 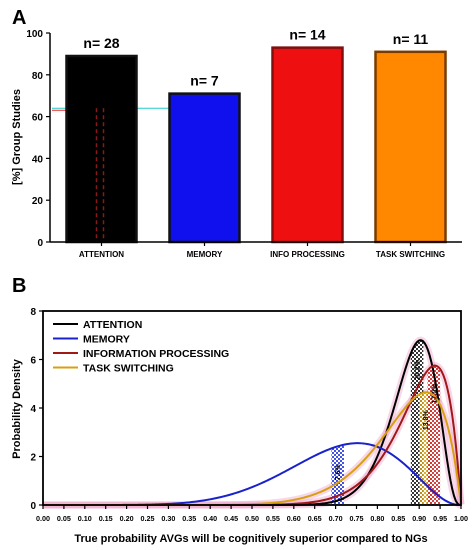 What do you see at coordinates (33, 458) in the screenshot?
I see `b-ytick-label: 2` at bounding box center [33, 458].